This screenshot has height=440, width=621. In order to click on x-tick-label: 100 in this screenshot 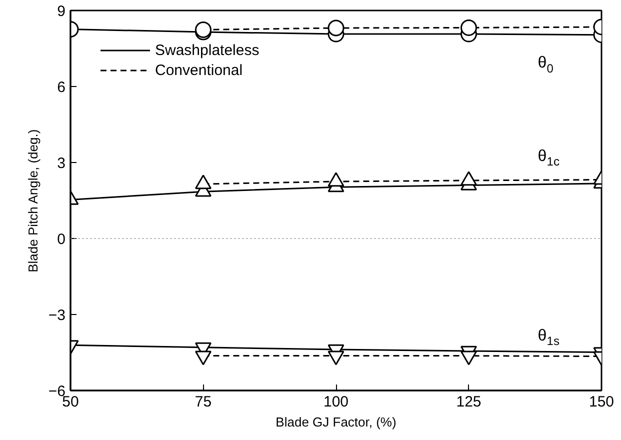, I will do `click(336, 402)`.